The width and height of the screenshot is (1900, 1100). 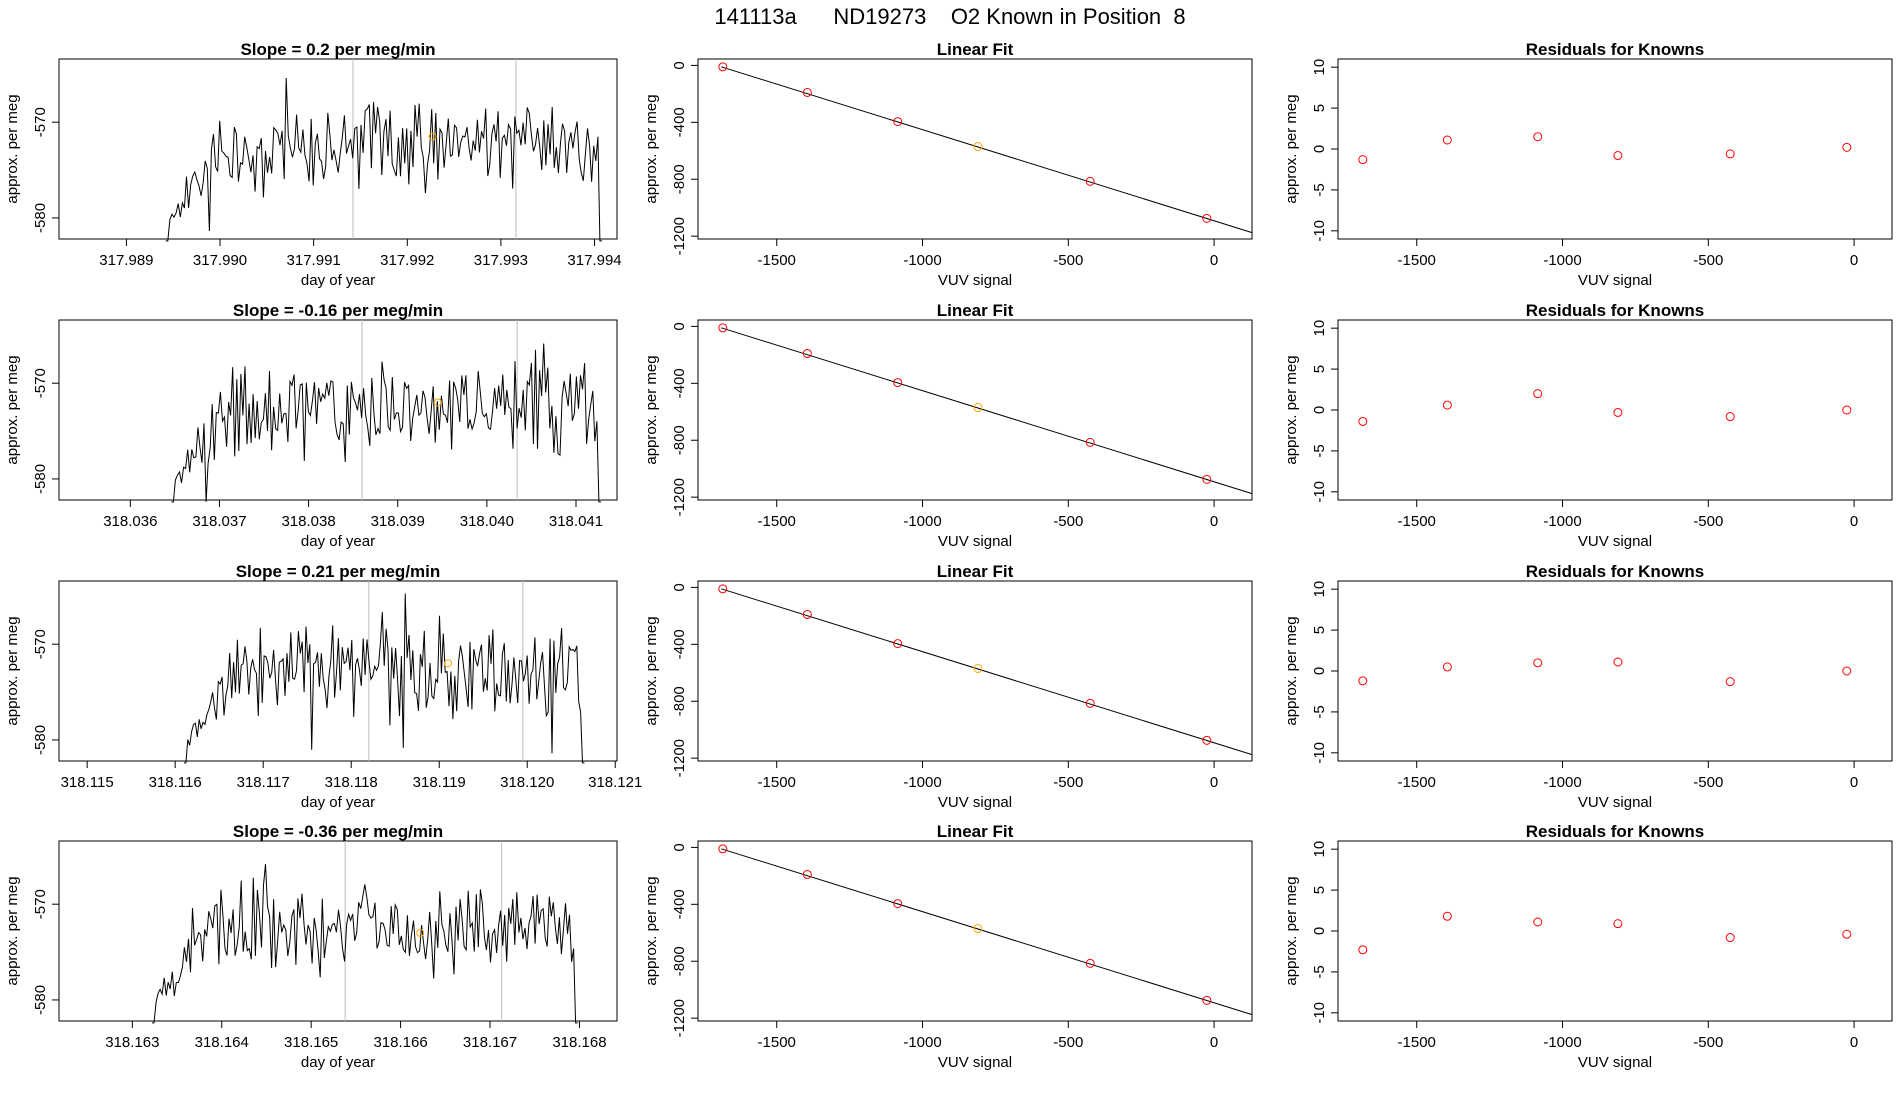 I want to click on chart-title: Slope = -0.36 per meg/min, so click(x=338, y=831).